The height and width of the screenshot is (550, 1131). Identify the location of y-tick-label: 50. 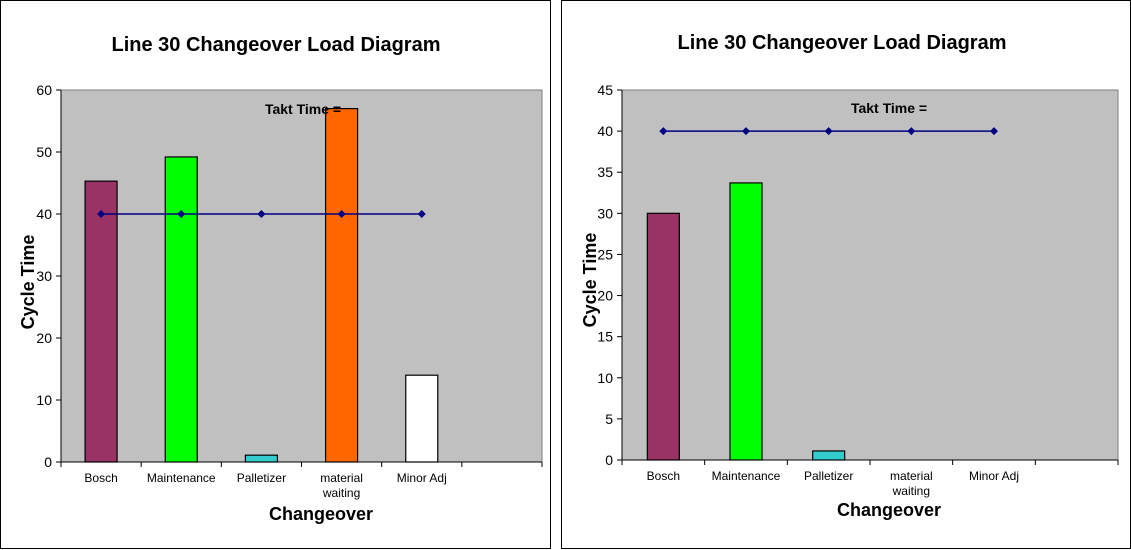
(44, 152).